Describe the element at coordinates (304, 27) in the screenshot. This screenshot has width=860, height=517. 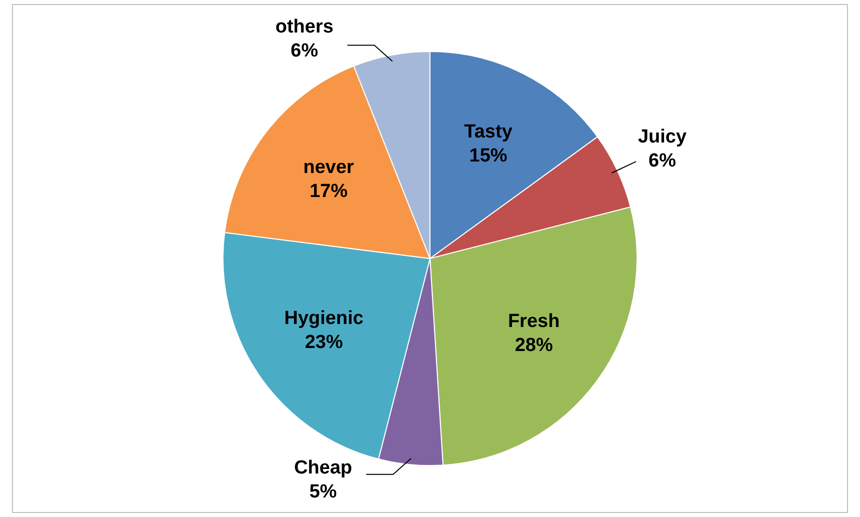
I see `slice-label: others` at that location.